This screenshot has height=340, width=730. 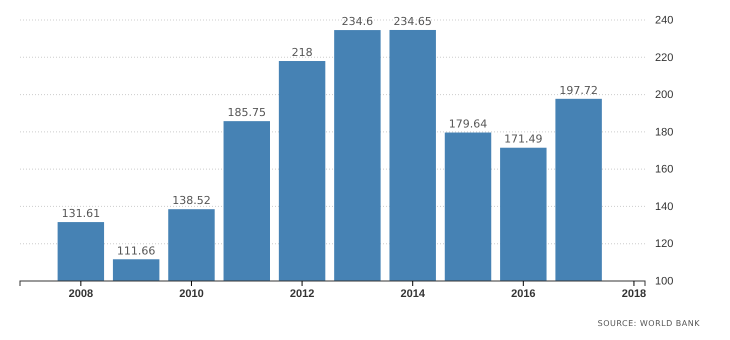 What do you see at coordinates (413, 294) in the screenshot?
I see `x-tick-label: 2014` at bounding box center [413, 294].